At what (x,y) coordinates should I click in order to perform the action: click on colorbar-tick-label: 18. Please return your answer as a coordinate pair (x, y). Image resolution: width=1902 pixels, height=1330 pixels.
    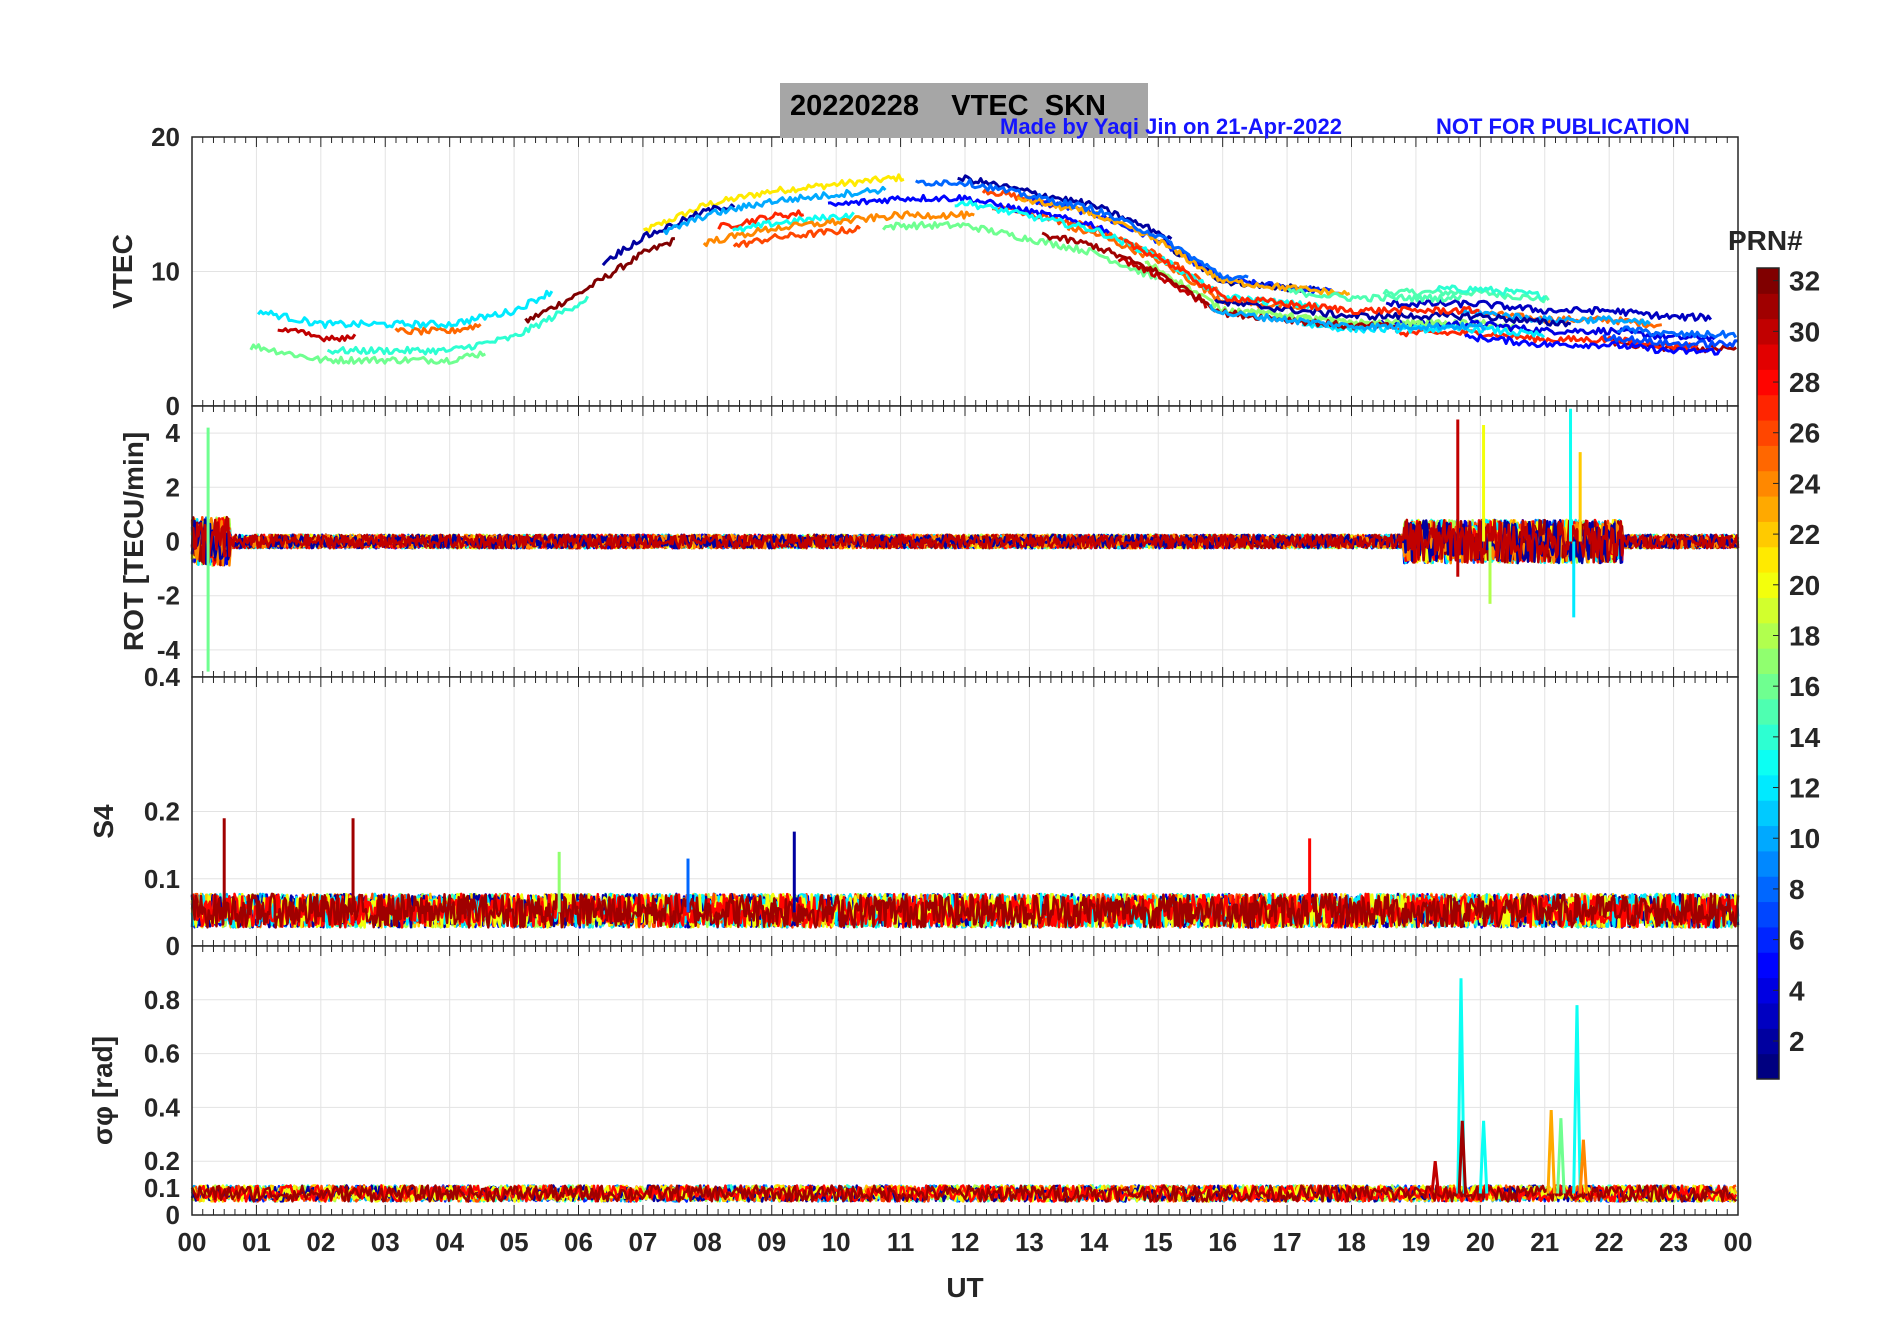
    Looking at the image, I should click on (1804, 635).